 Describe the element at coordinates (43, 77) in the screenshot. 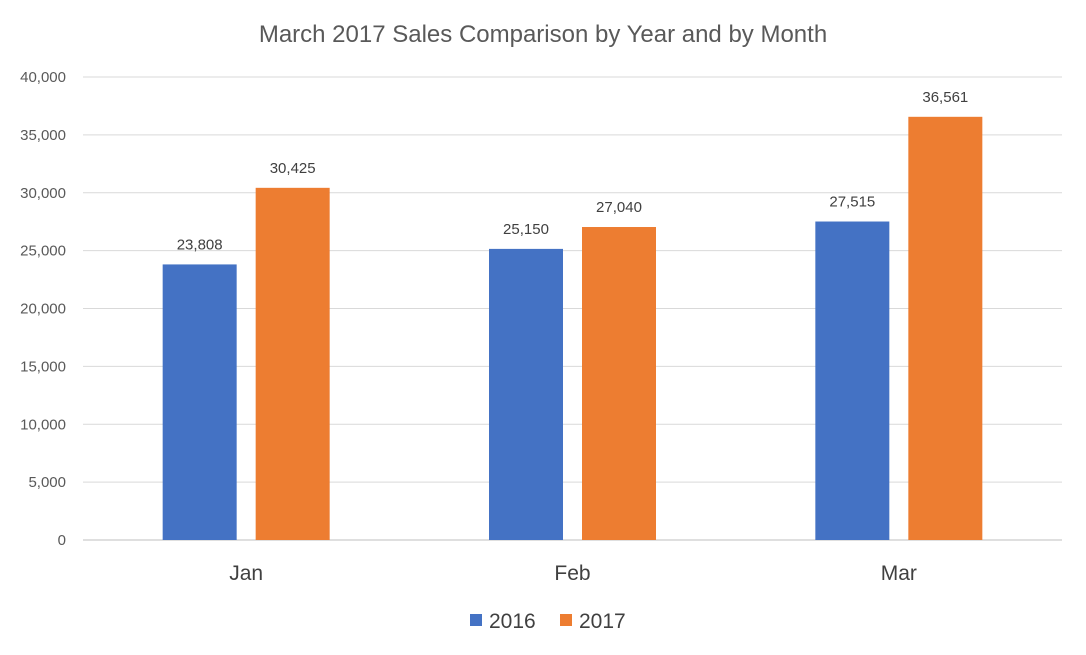

I see `y-tick-label: 40,000` at that location.